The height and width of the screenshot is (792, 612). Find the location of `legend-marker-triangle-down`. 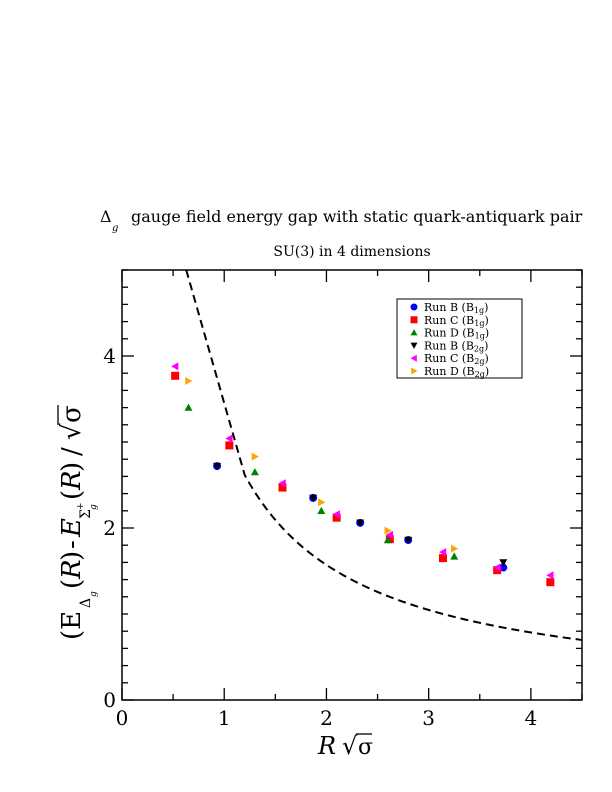

legend-marker-triangle-down is located at coordinates (414, 345).